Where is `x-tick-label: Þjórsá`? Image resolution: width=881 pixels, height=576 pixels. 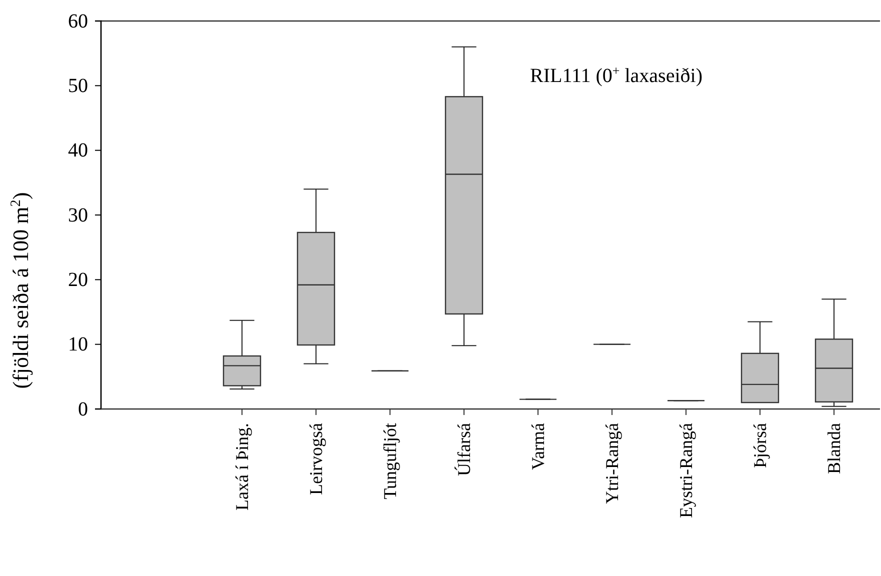 x-tick-label: Þjórsá is located at coordinates (760, 445).